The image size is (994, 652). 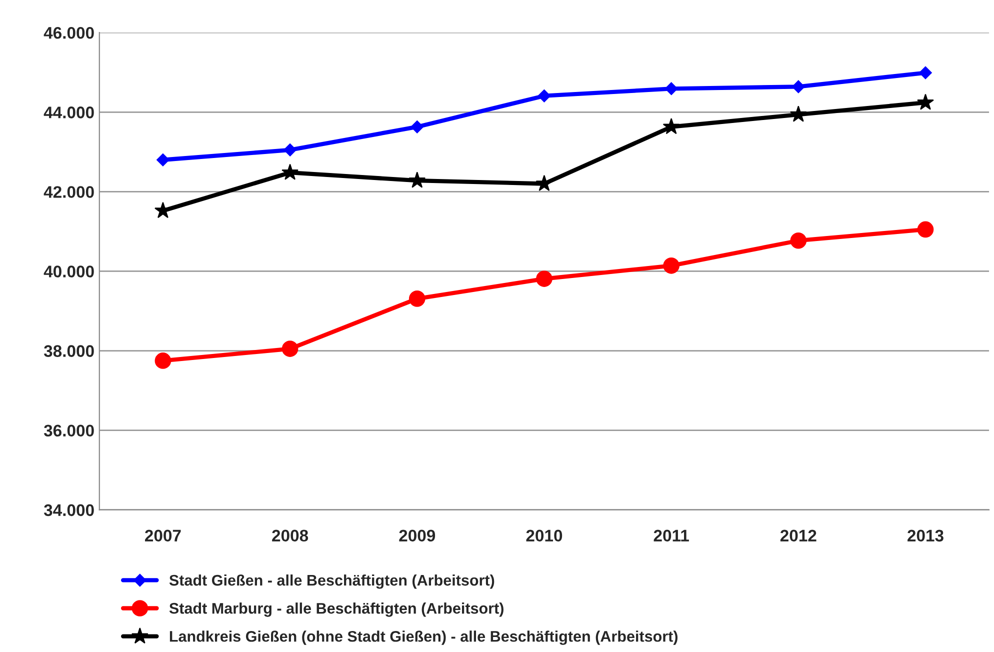 What do you see at coordinates (69, 510) in the screenshot?
I see `y-tick-label: 34.000` at bounding box center [69, 510].